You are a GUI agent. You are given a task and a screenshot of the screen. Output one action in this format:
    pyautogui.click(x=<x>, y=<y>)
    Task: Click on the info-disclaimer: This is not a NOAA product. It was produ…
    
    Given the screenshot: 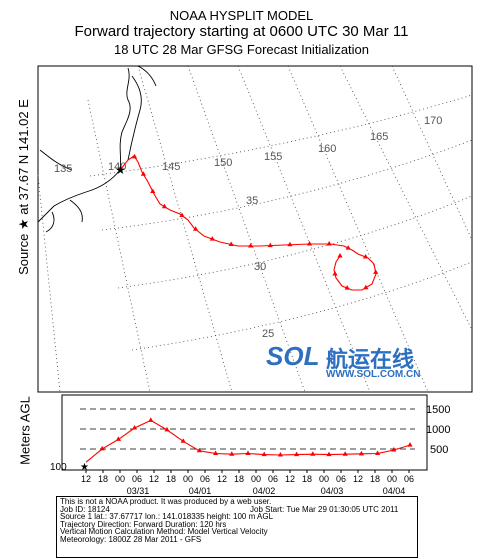 What is the action you would take?
    pyautogui.click(x=166, y=501)
    